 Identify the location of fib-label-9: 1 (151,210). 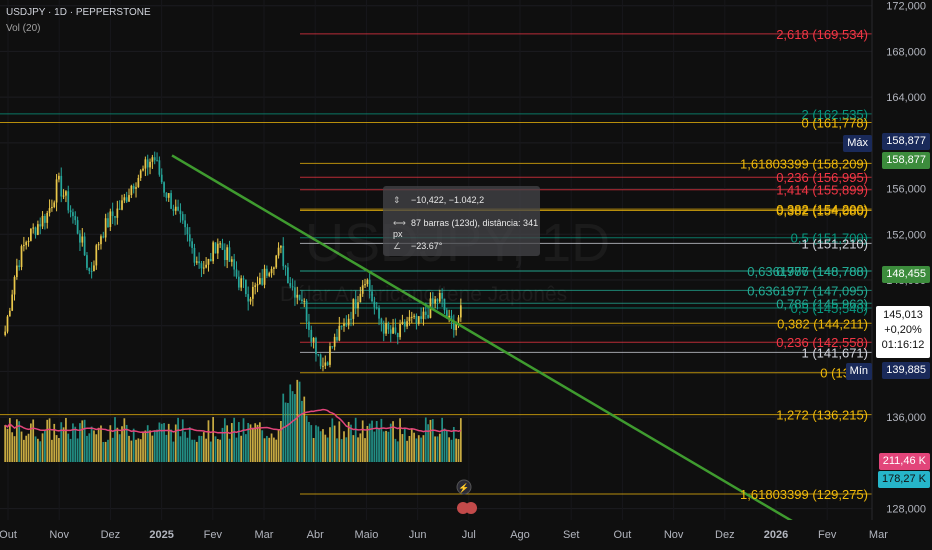
(835, 243).